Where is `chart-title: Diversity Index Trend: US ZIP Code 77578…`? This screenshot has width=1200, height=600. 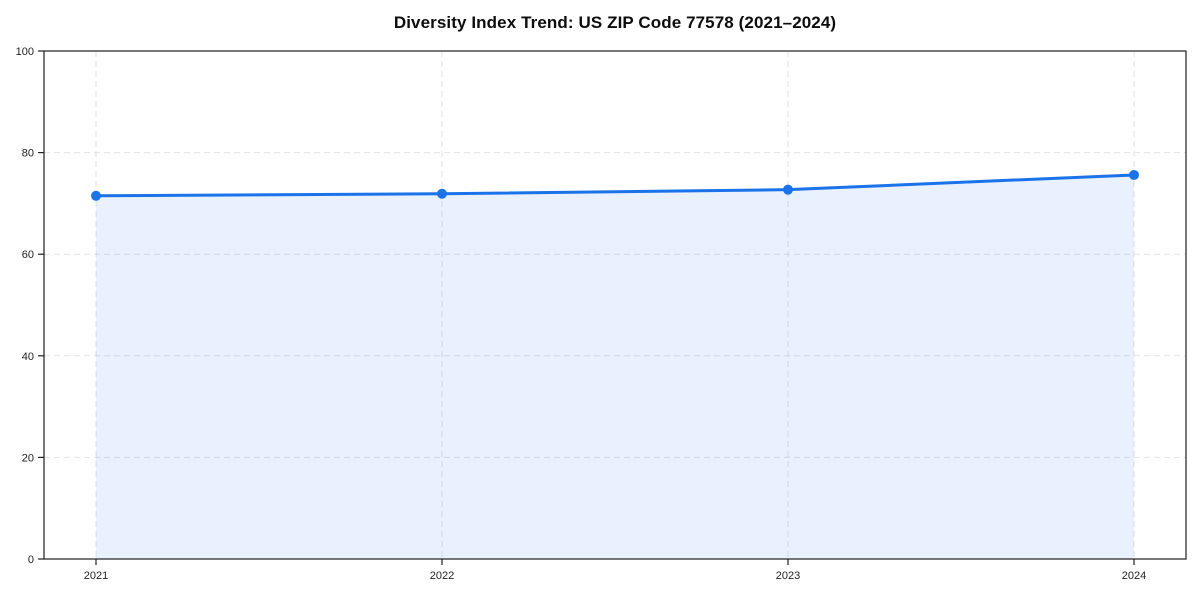 chart-title: Diversity Index Trend: US ZIP Code 77578… is located at coordinates (615, 22).